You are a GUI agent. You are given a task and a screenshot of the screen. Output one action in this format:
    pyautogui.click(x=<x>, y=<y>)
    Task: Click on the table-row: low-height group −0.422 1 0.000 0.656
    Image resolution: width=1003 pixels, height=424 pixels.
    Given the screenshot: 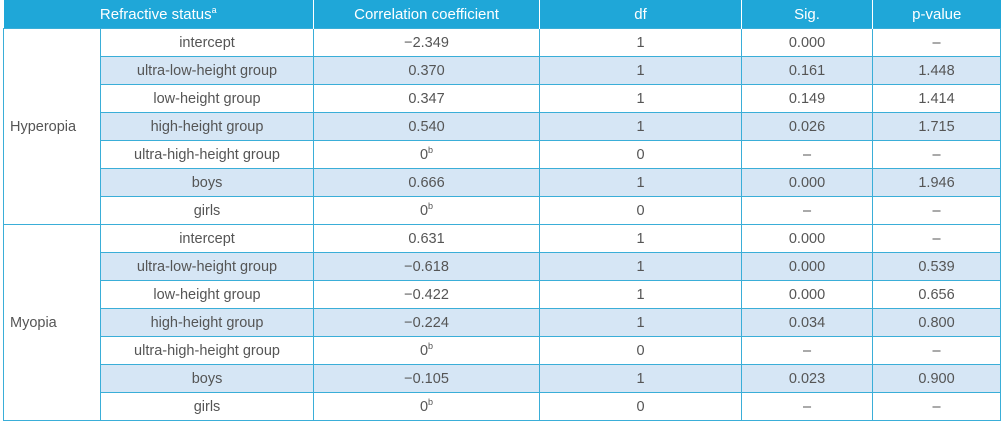 What is the action you would take?
    pyautogui.click(x=503, y=294)
    